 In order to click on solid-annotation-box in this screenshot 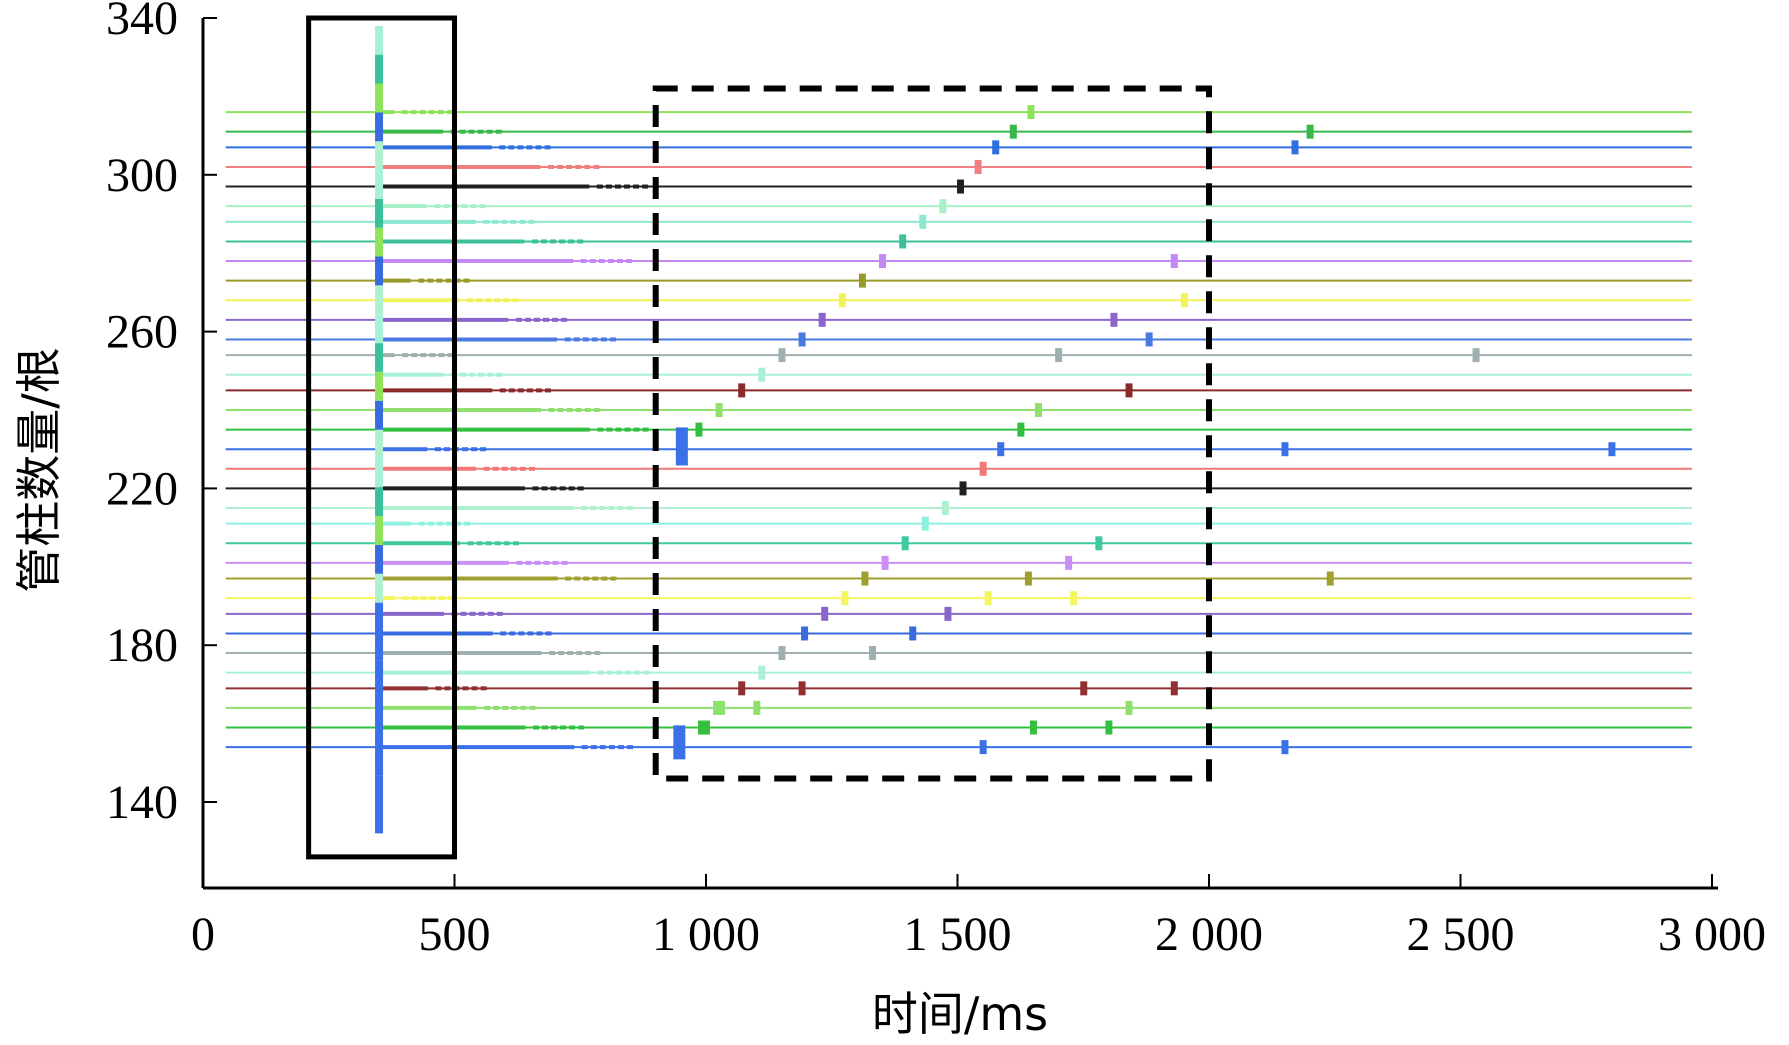, I will do `click(381, 437)`.